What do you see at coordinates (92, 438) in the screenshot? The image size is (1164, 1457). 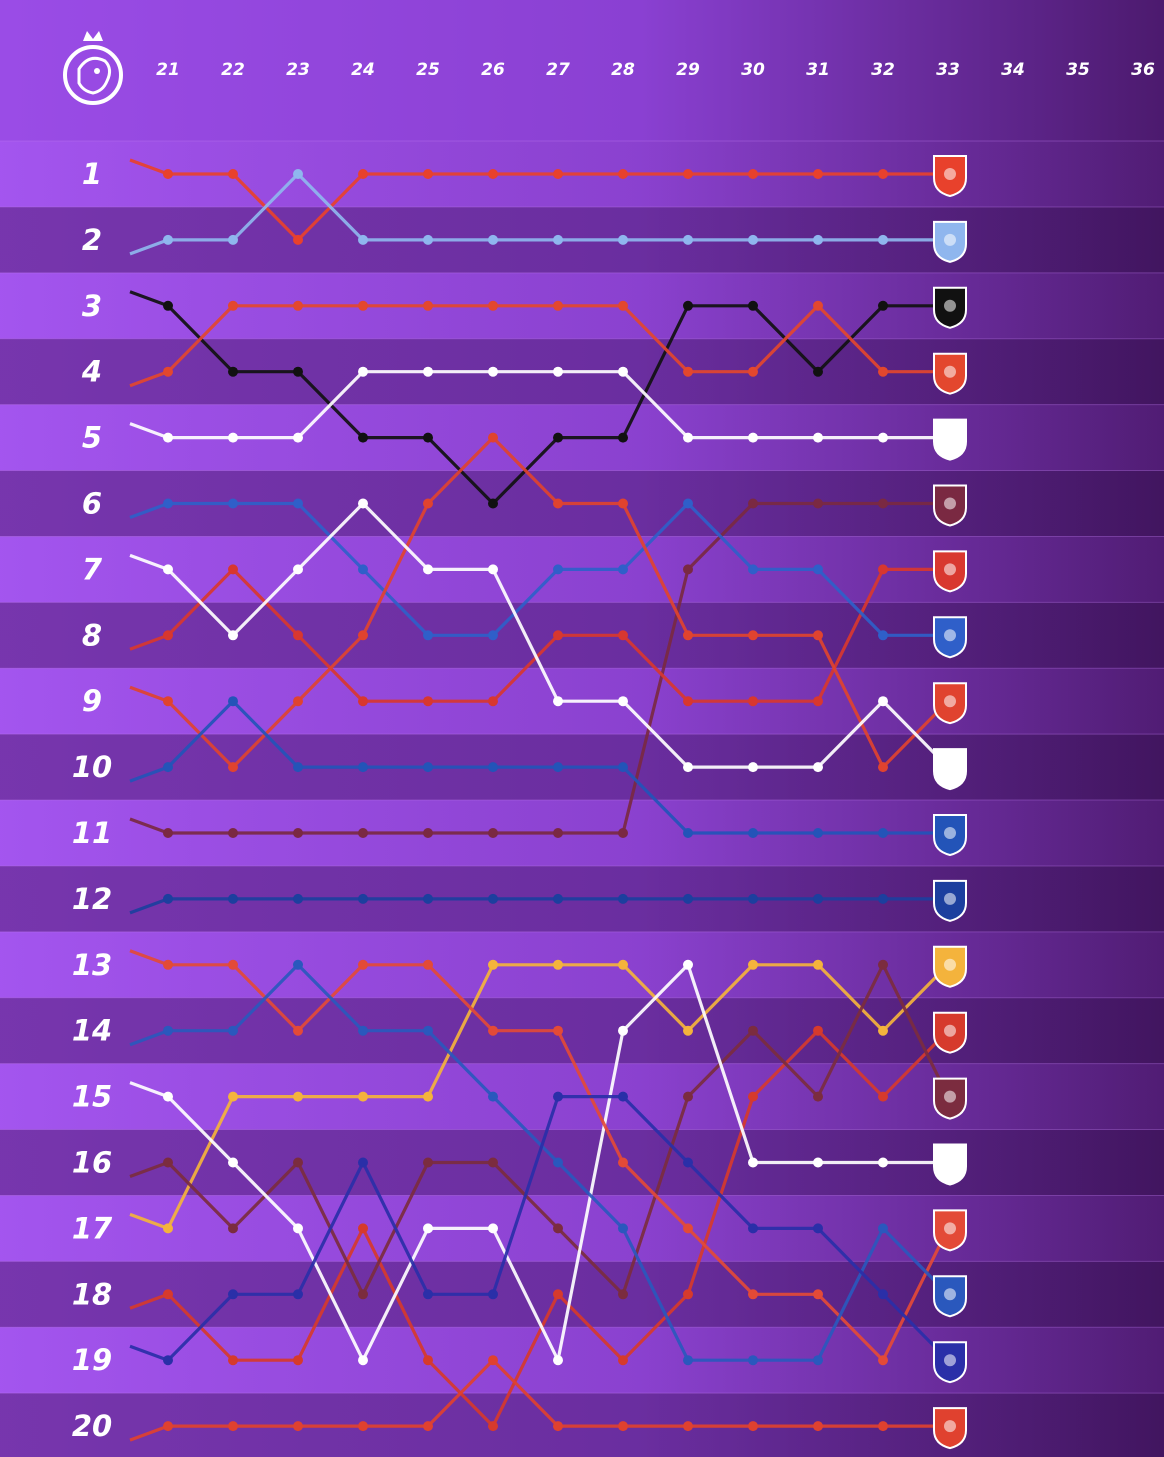 I see `y-tick-label: 5` at bounding box center [92, 438].